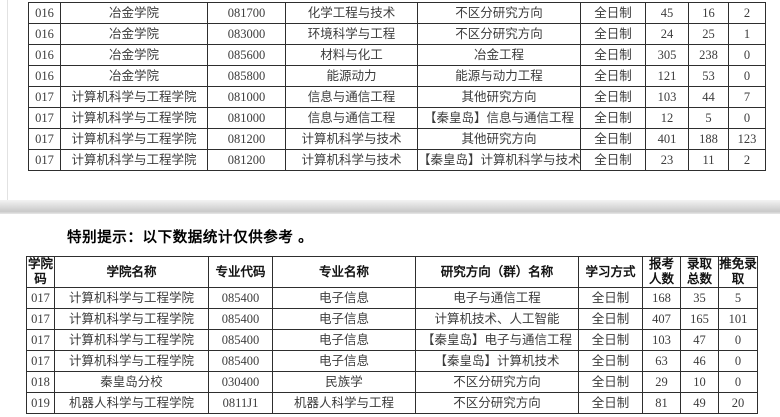  What do you see at coordinates (131, 382) in the screenshot?
I see `table-cell: 秦皇岛分校` at bounding box center [131, 382].